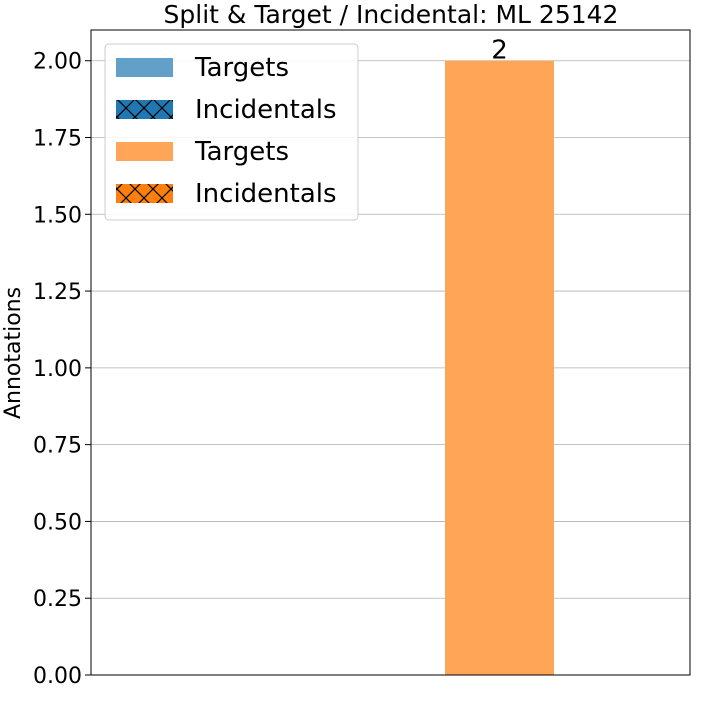 The image size is (720, 720). I want to click on bar, so click(499, 367).